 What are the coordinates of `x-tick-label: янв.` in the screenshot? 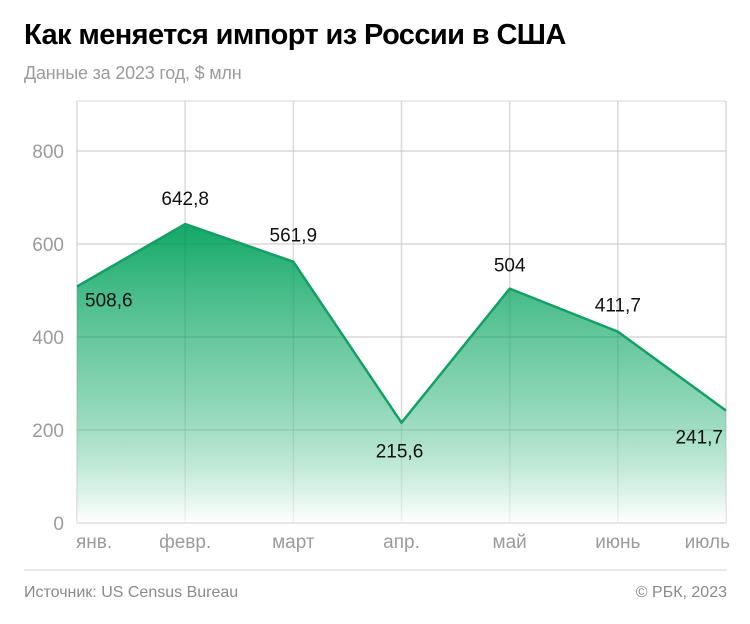 It's located at (94, 542).